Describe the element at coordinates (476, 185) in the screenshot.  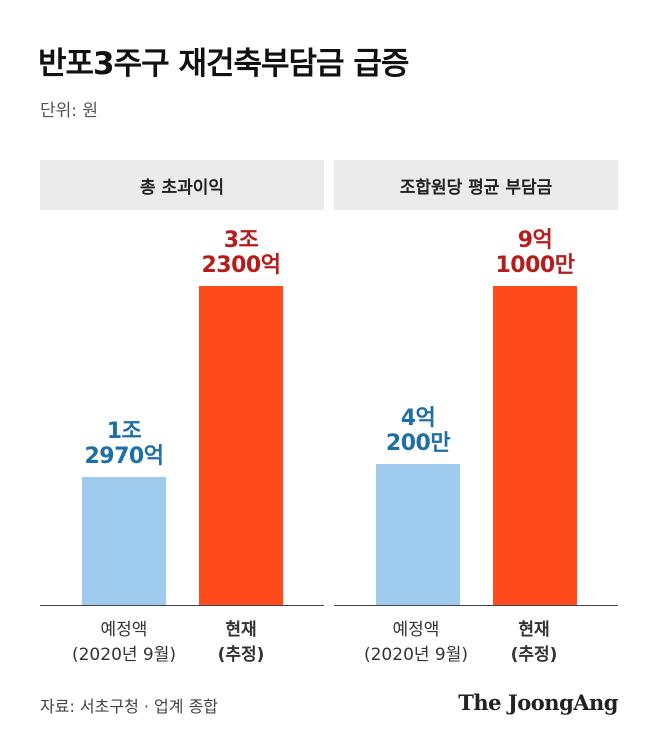
I see `chart-title: 조합원당 평균 부담금` at that location.